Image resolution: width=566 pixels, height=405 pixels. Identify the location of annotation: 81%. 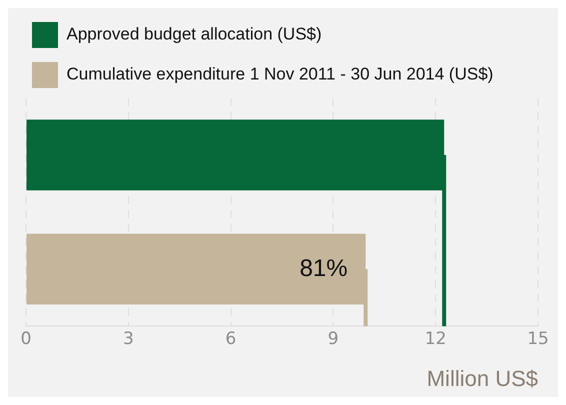
(324, 268).